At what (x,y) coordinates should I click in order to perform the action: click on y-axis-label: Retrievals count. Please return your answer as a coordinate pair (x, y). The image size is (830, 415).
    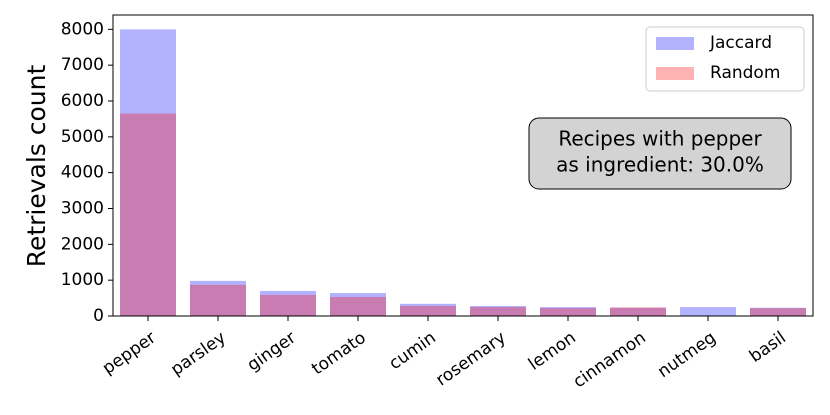
    Looking at the image, I should click on (36, 166).